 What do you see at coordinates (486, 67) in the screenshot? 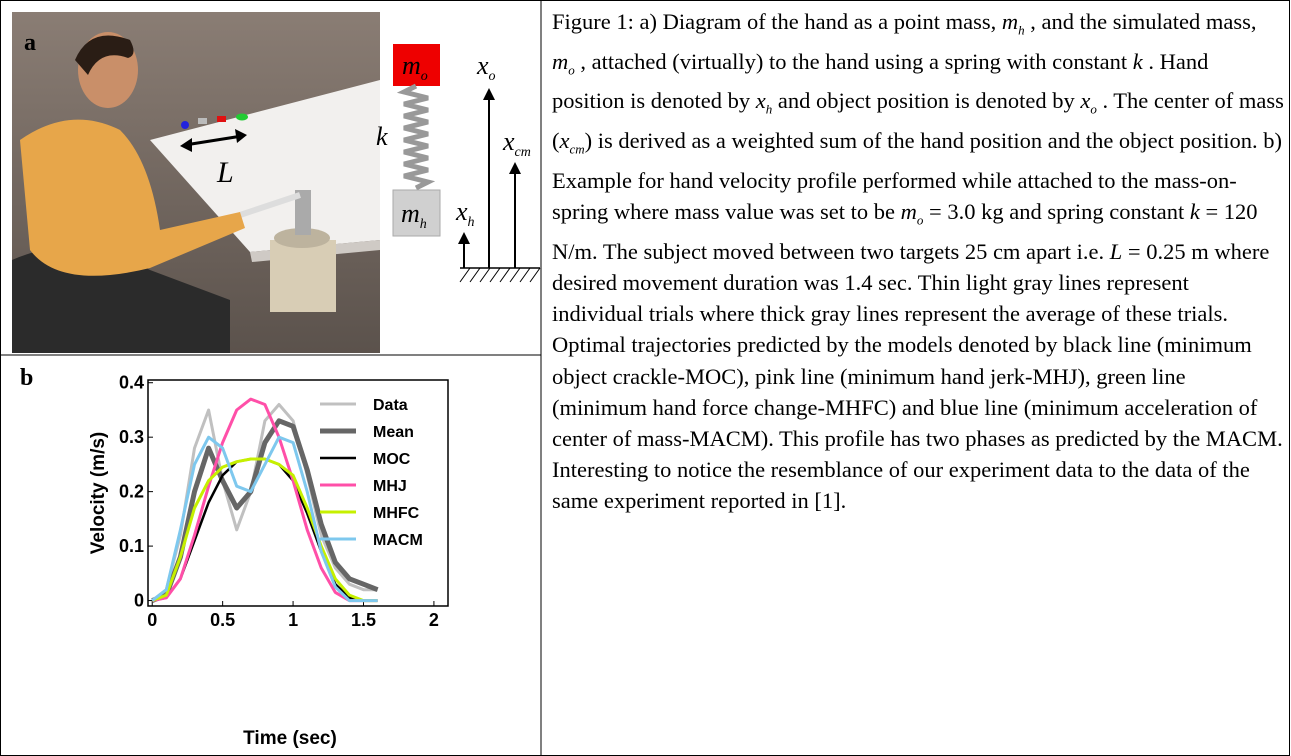
I see `x-object-label: xo` at bounding box center [486, 67].